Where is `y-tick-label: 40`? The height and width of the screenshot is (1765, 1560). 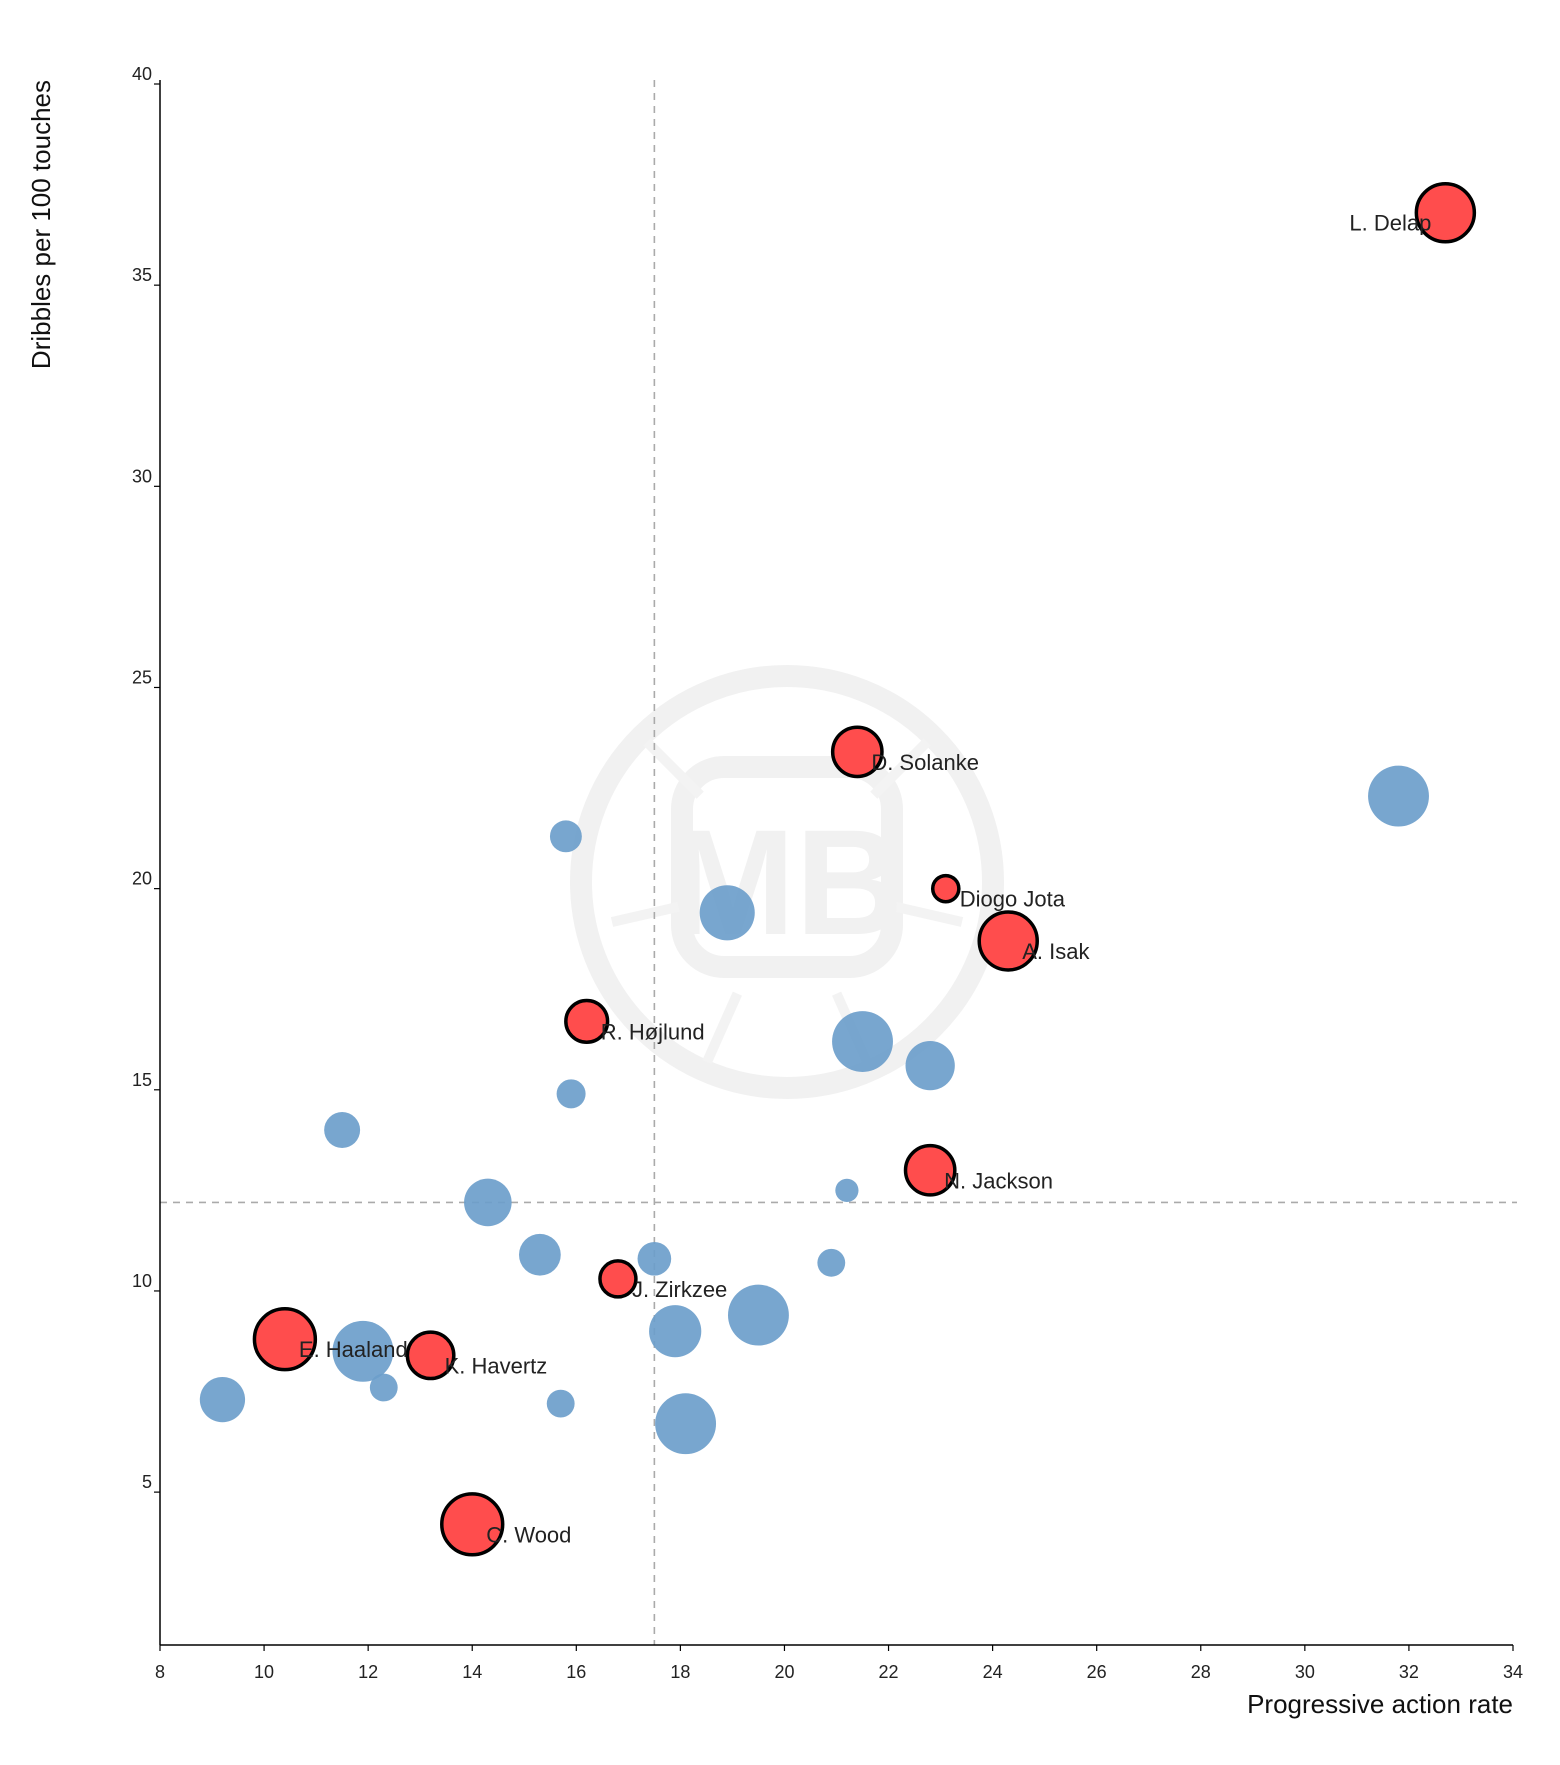
y-tick-label: 40 is located at coordinates (142, 74).